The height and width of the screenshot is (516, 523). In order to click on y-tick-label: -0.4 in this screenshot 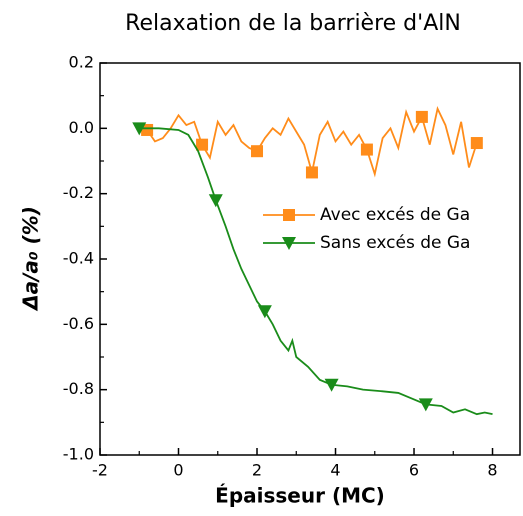, I will do `click(78, 258)`.